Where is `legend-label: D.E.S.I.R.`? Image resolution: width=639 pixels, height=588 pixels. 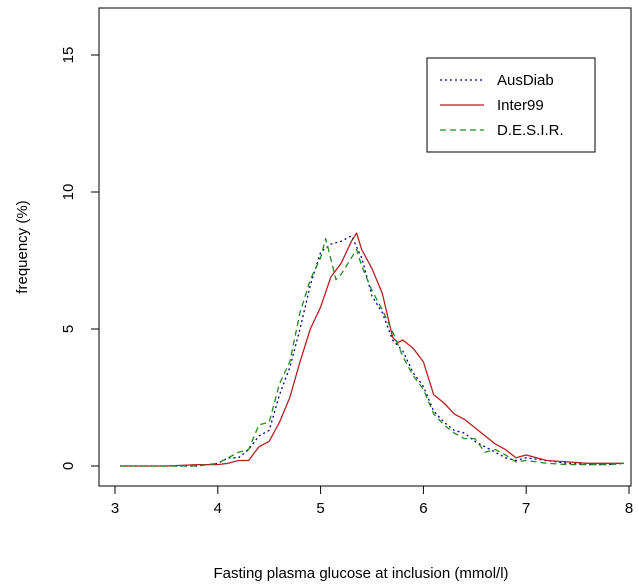
legend-label: D.E.S.I.R. is located at coordinates (530, 130).